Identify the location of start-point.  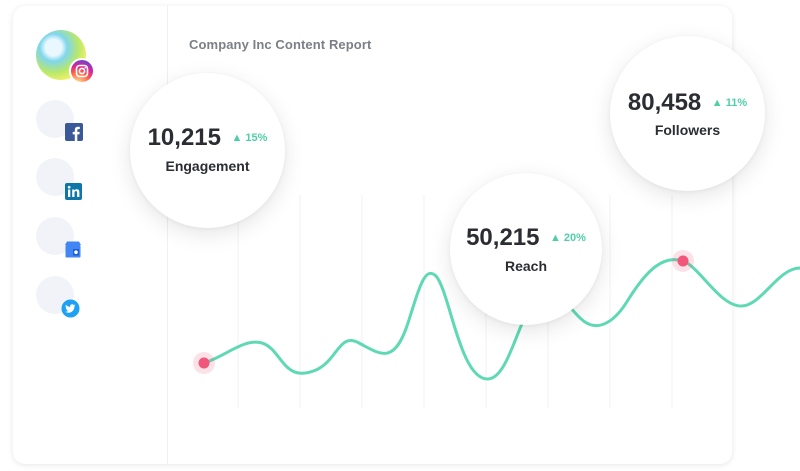
(204, 363).